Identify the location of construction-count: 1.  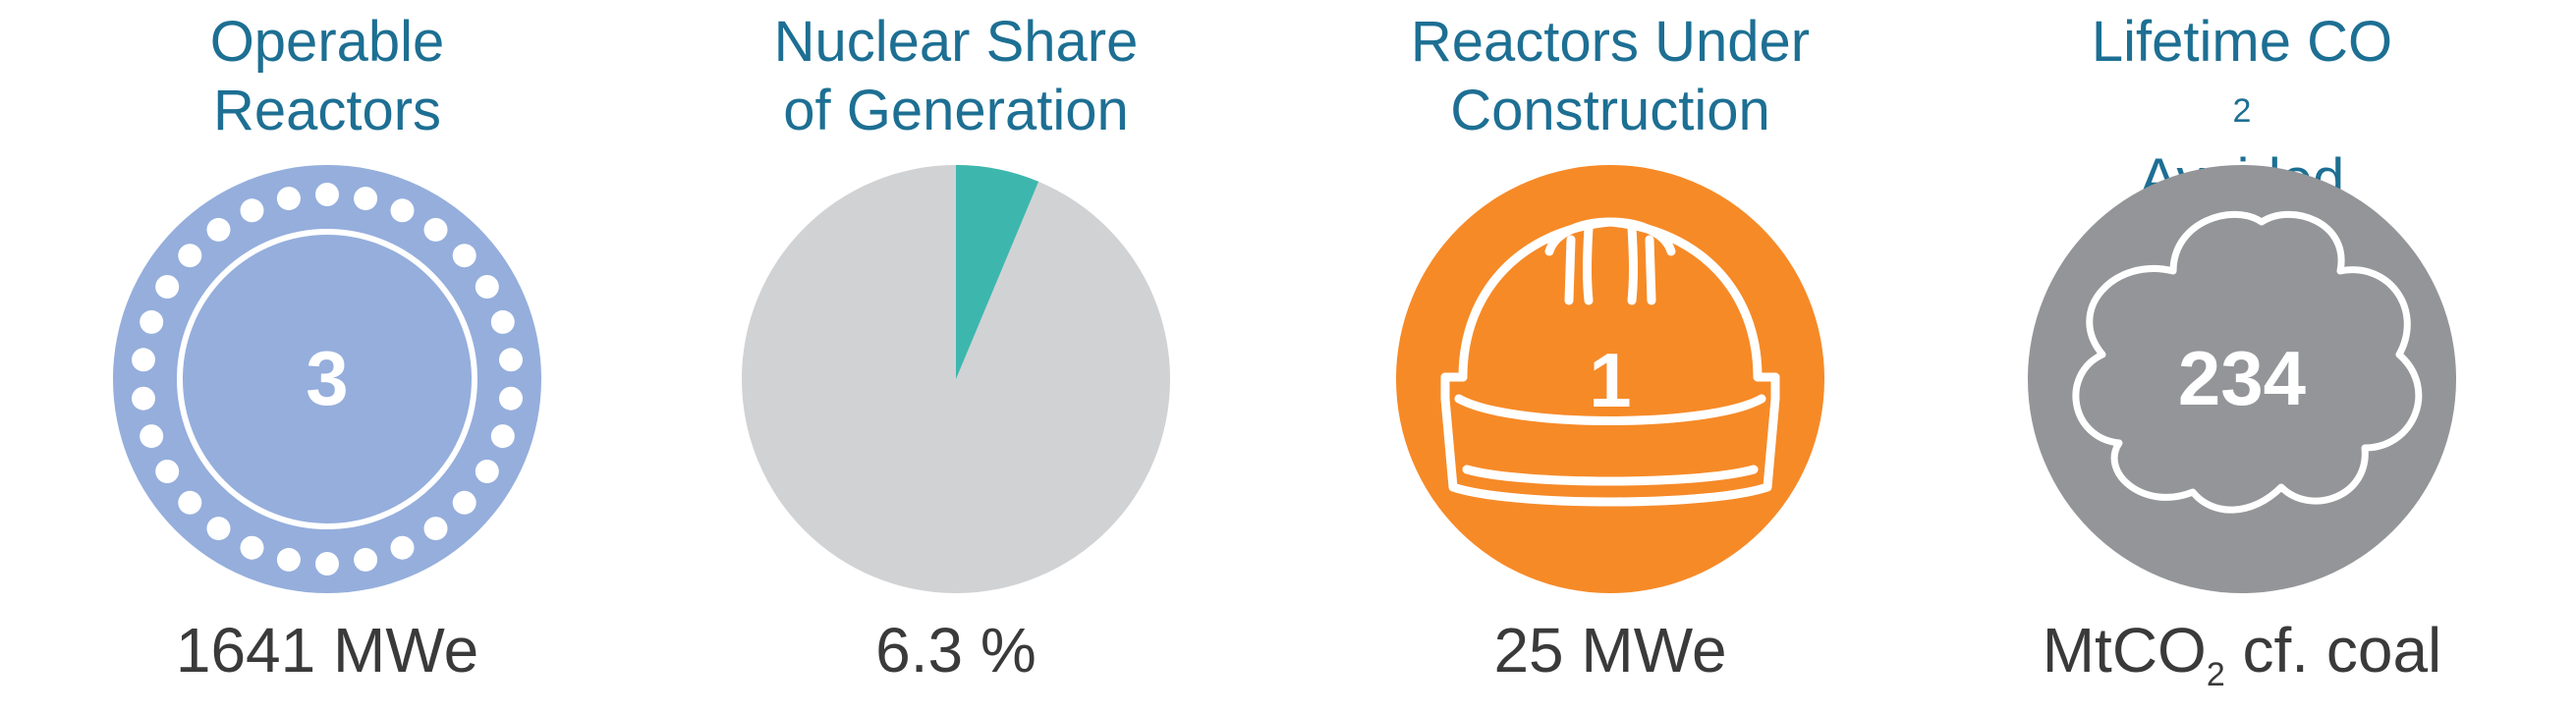
(1610, 380).